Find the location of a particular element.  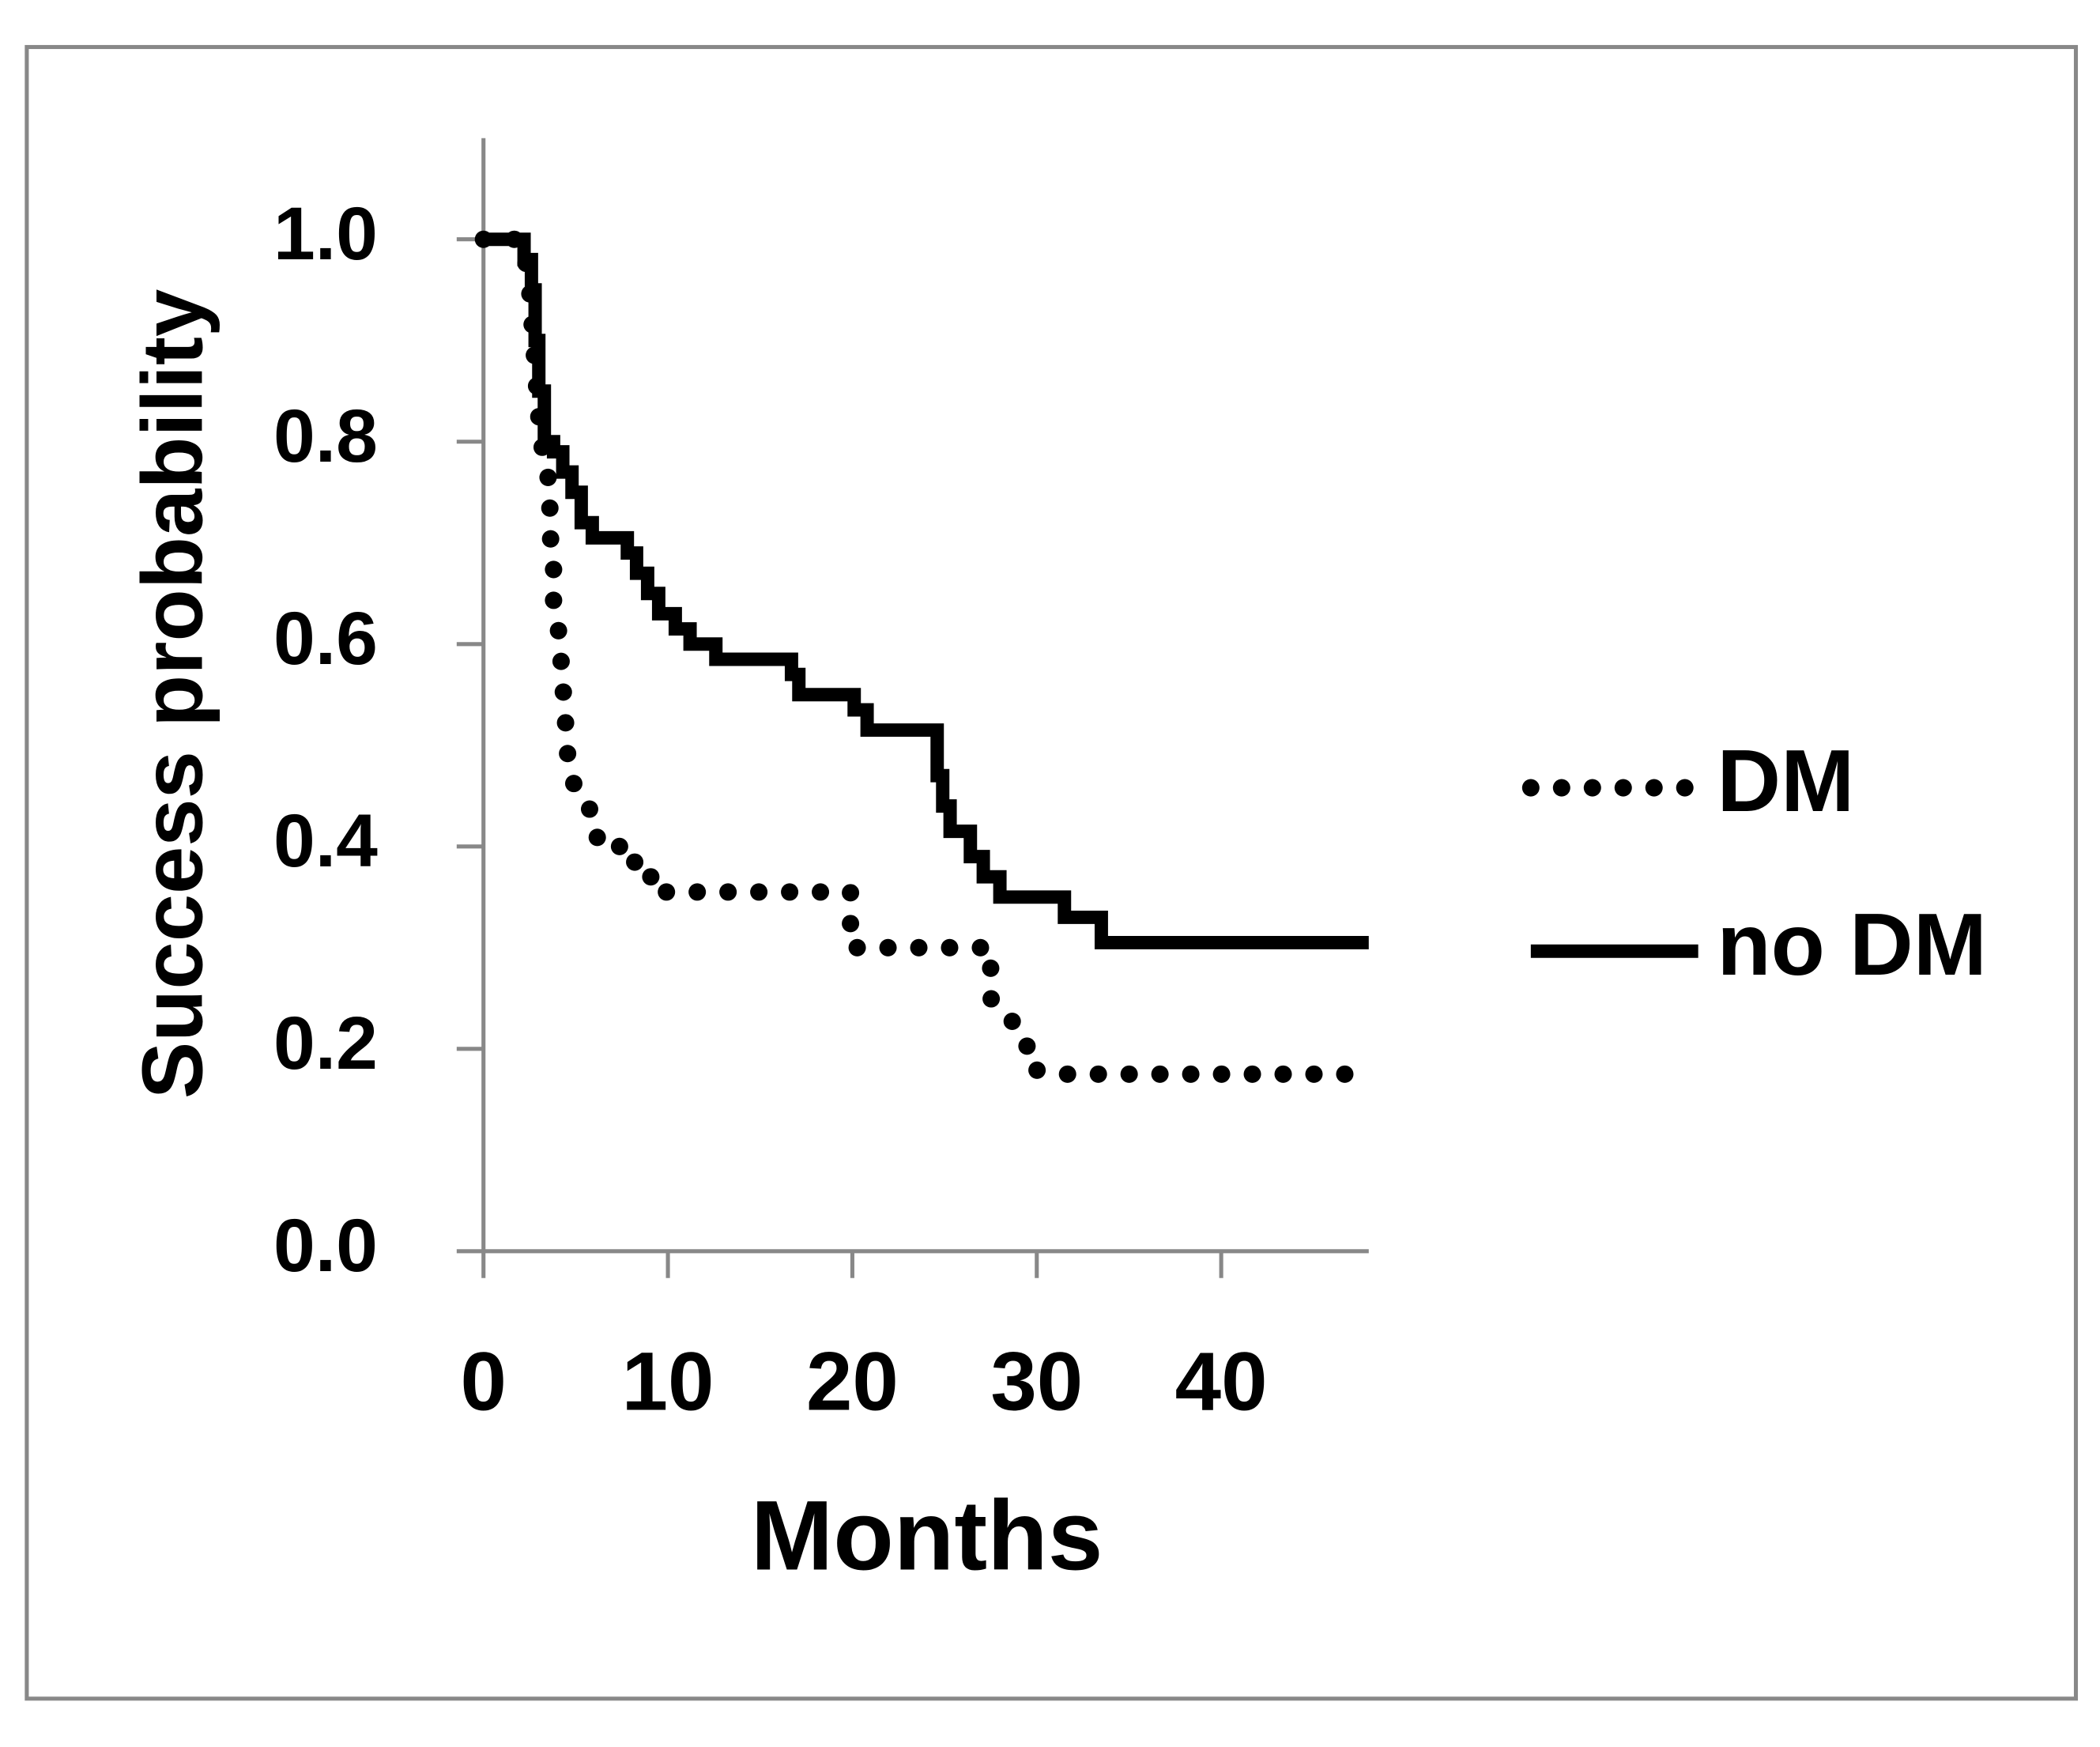

y-tick-label: 1.0 is located at coordinates (326, 234).